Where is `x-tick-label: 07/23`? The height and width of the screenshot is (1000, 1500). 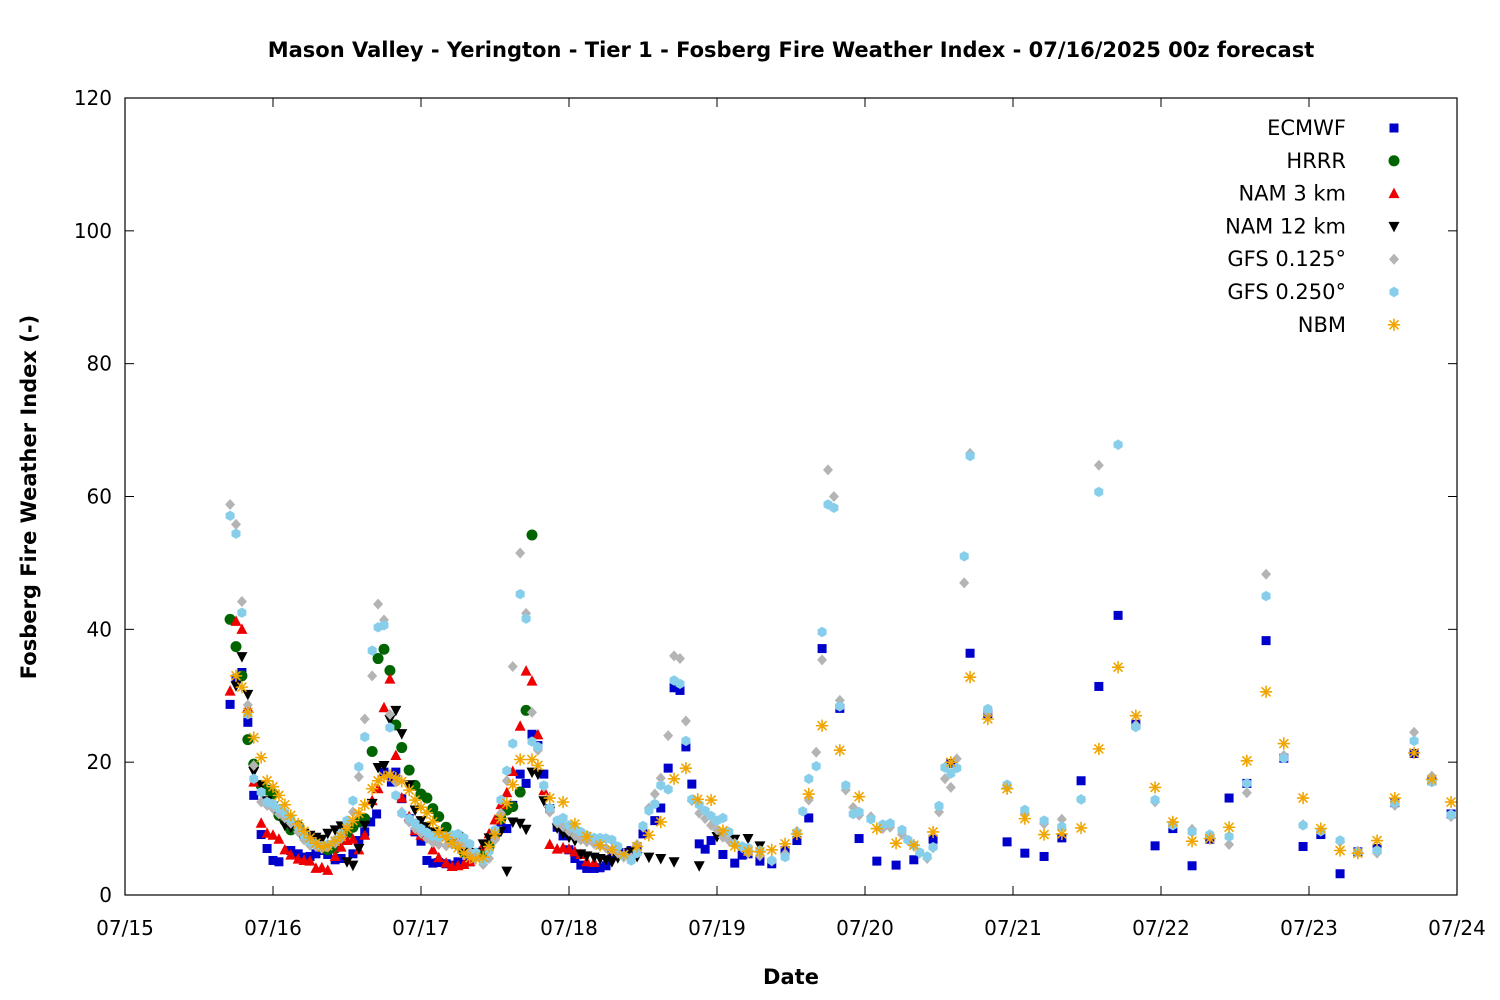 x-tick-label: 07/23 is located at coordinates (1309, 928).